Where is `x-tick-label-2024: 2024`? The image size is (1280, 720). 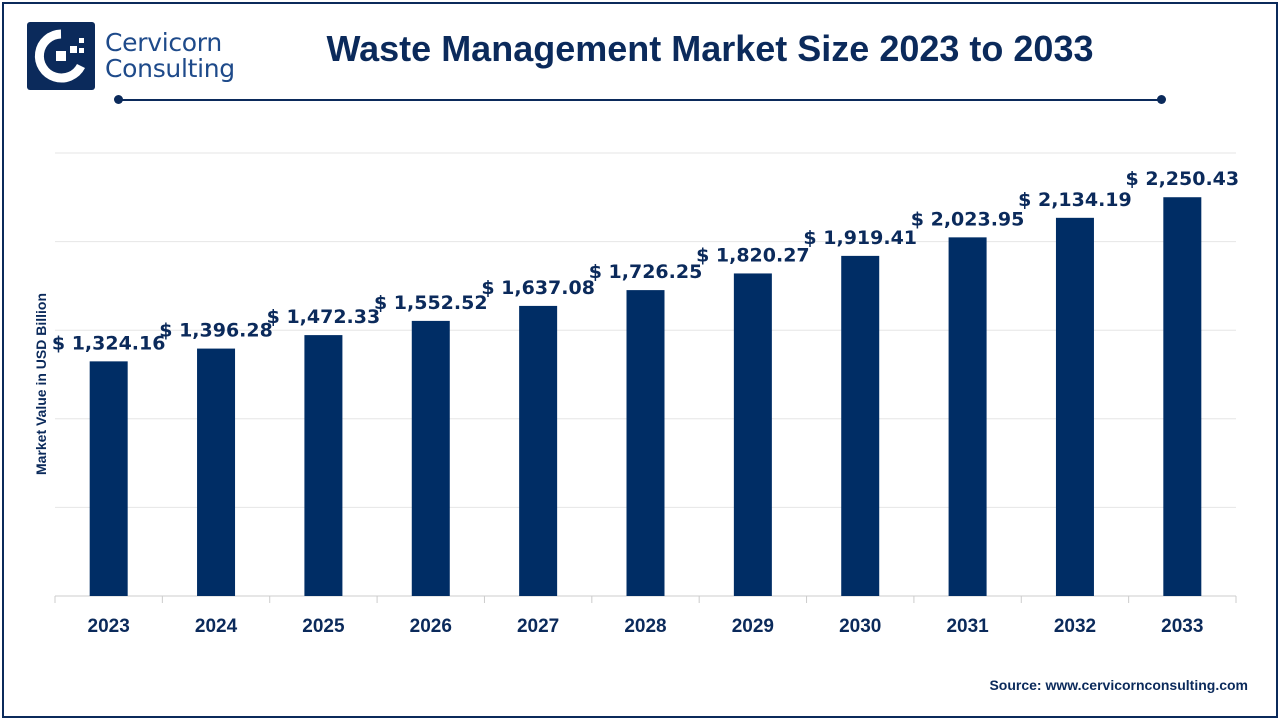 x-tick-label-2024: 2024 is located at coordinates (216, 626).